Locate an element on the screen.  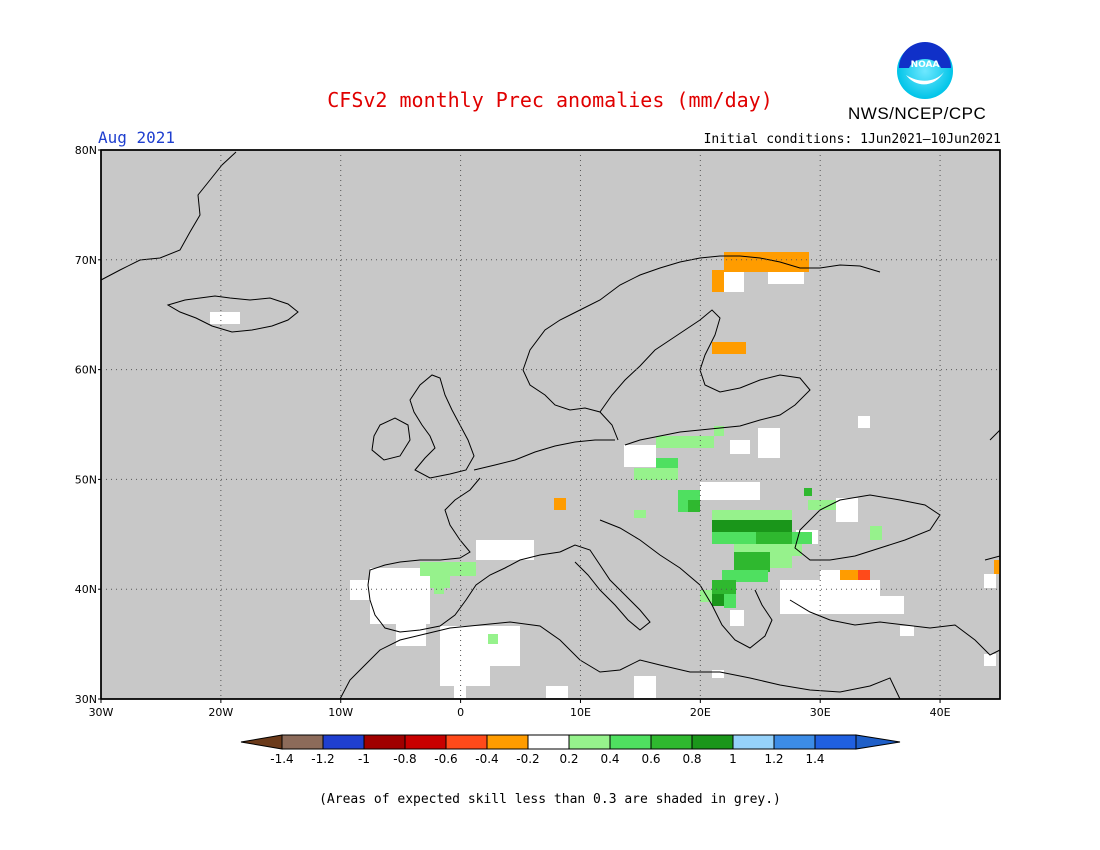
noaa-logo: NOAA is located at coordinates (925, 70).